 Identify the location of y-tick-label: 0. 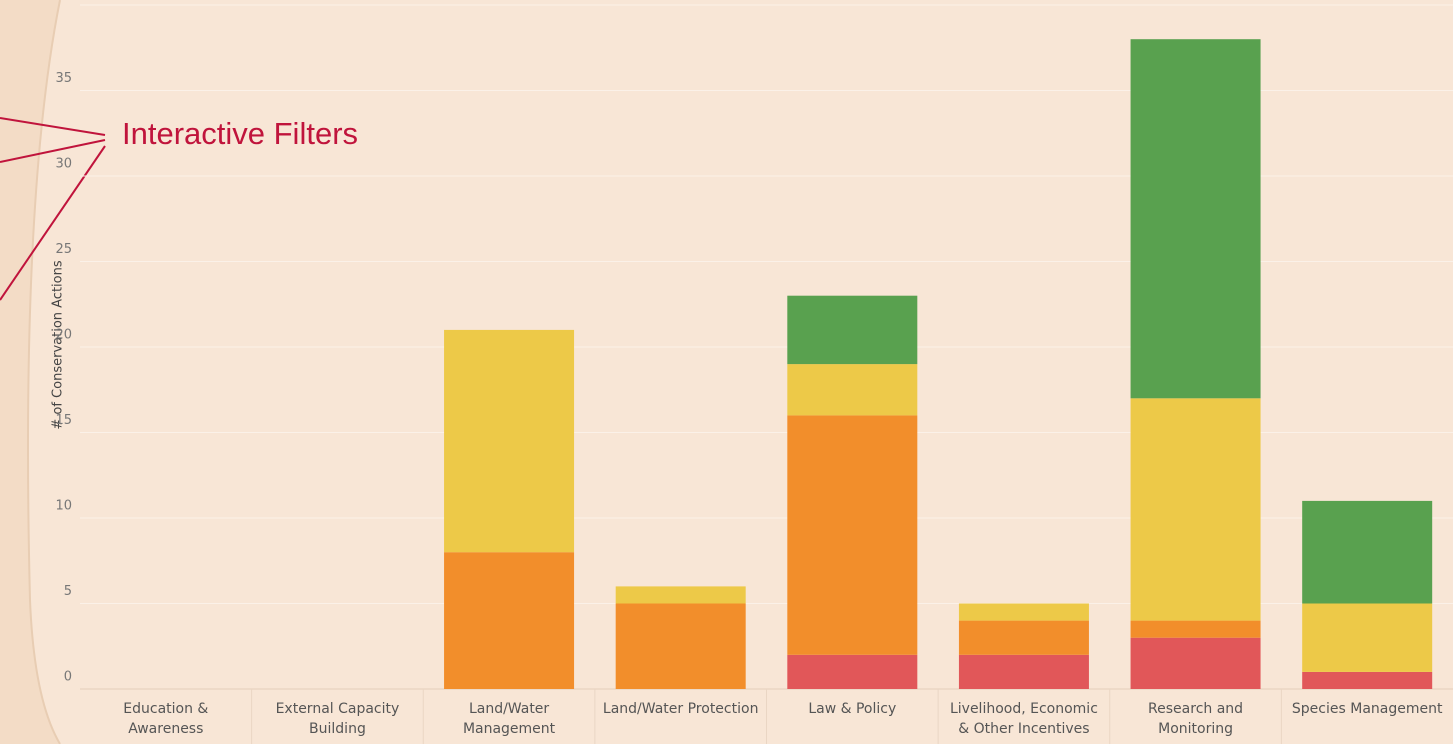
(68, 677).